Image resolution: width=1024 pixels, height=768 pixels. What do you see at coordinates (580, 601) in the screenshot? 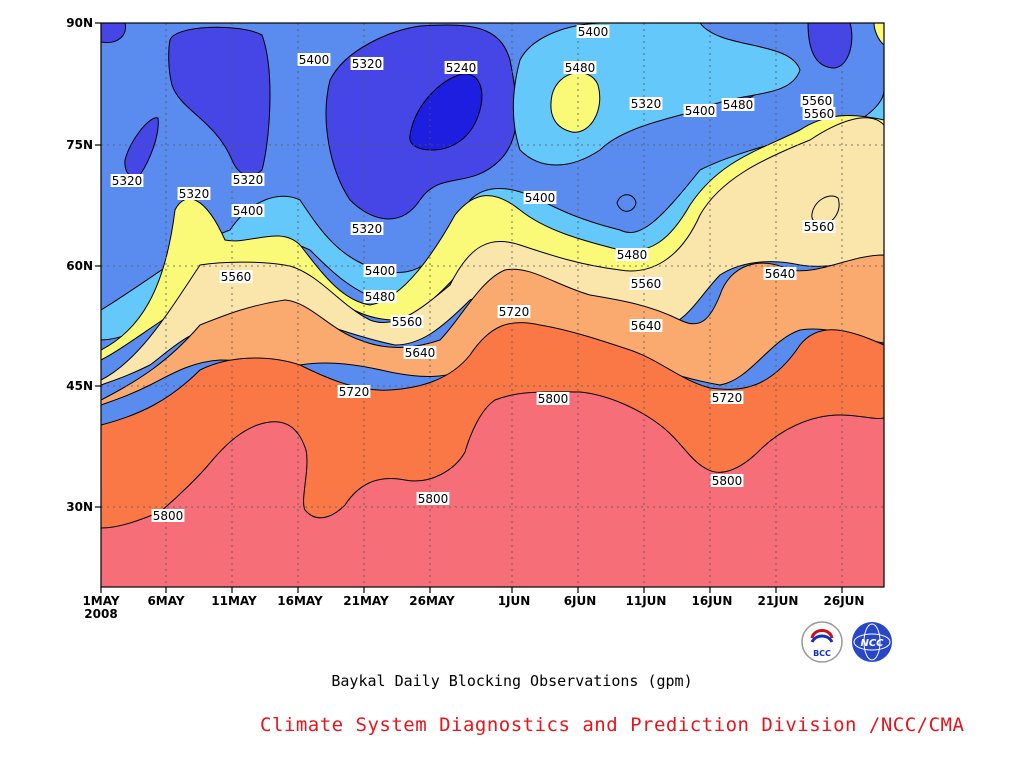
I see `x-tick-label: 6JUN` at bounding box center [580, 601].